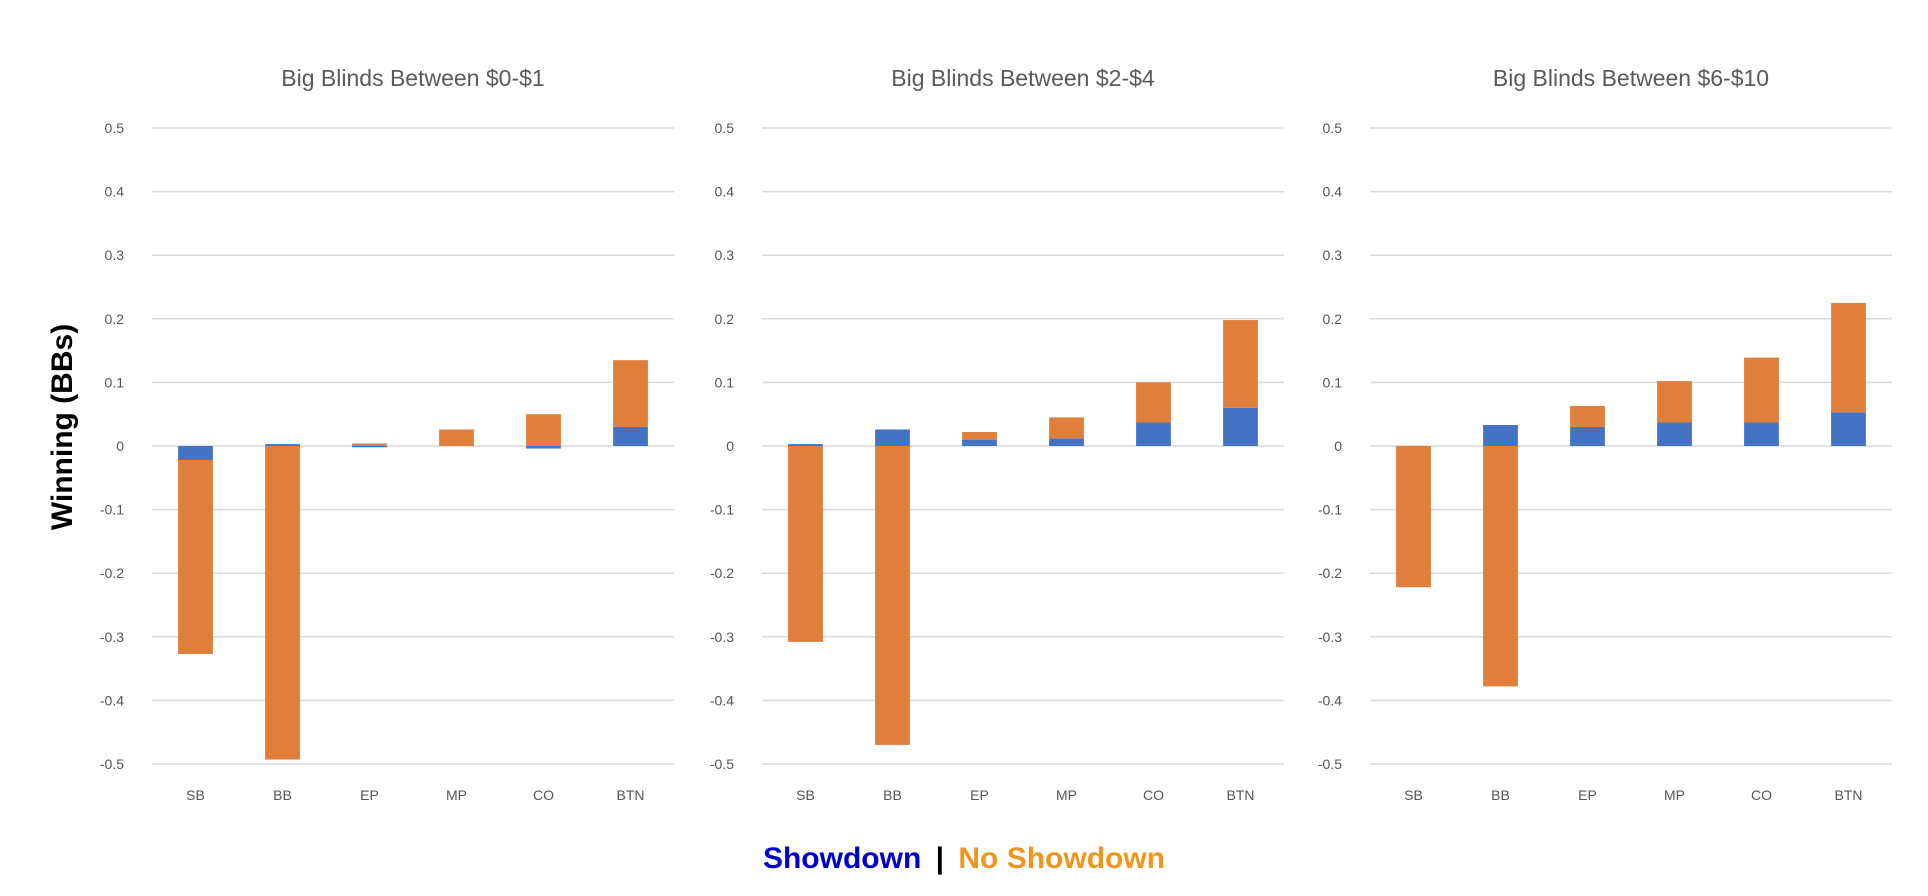  I want to click on legend-showdown: Showdown, so click(842, 858).